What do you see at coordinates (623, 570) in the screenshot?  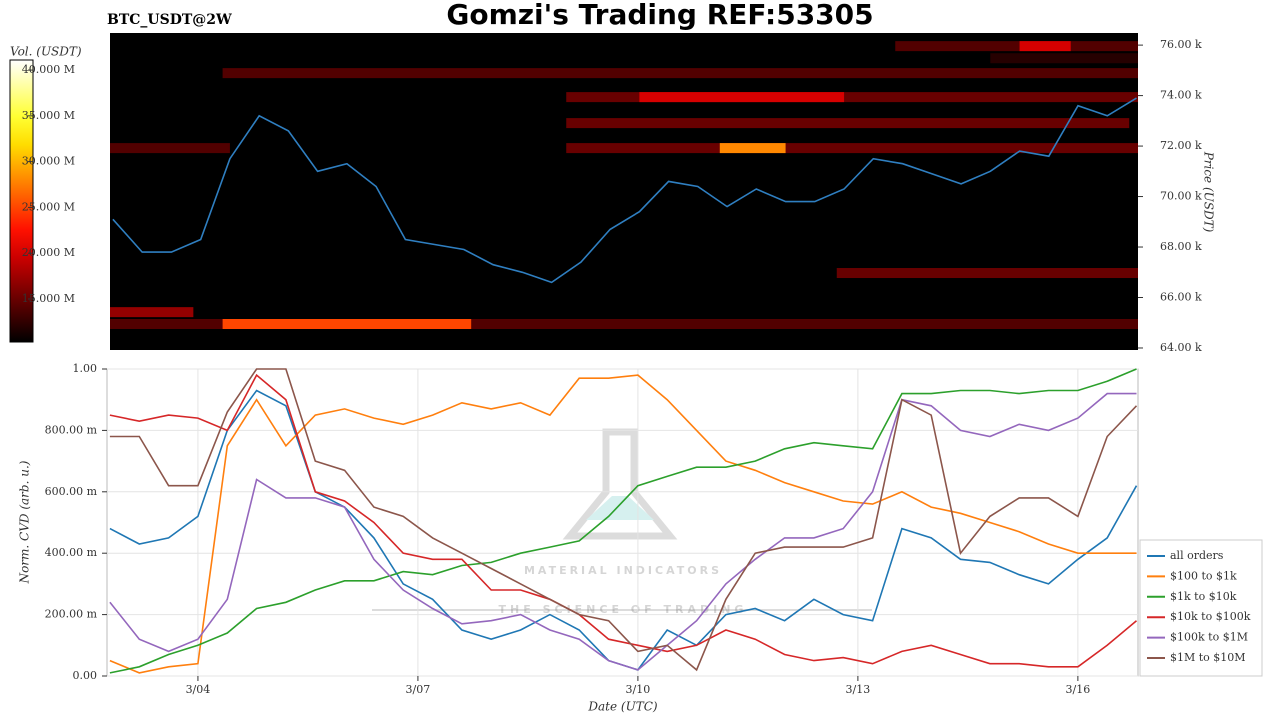 I see `watermark-title: MATERIAL INDICATORS` at bounding box center [623, 570].